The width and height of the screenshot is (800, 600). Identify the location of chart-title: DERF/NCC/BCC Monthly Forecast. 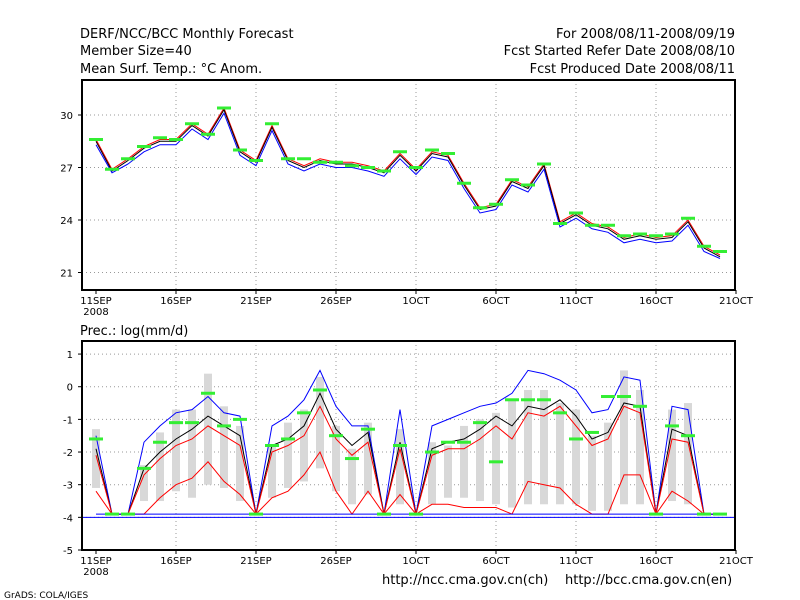
(187, 34).